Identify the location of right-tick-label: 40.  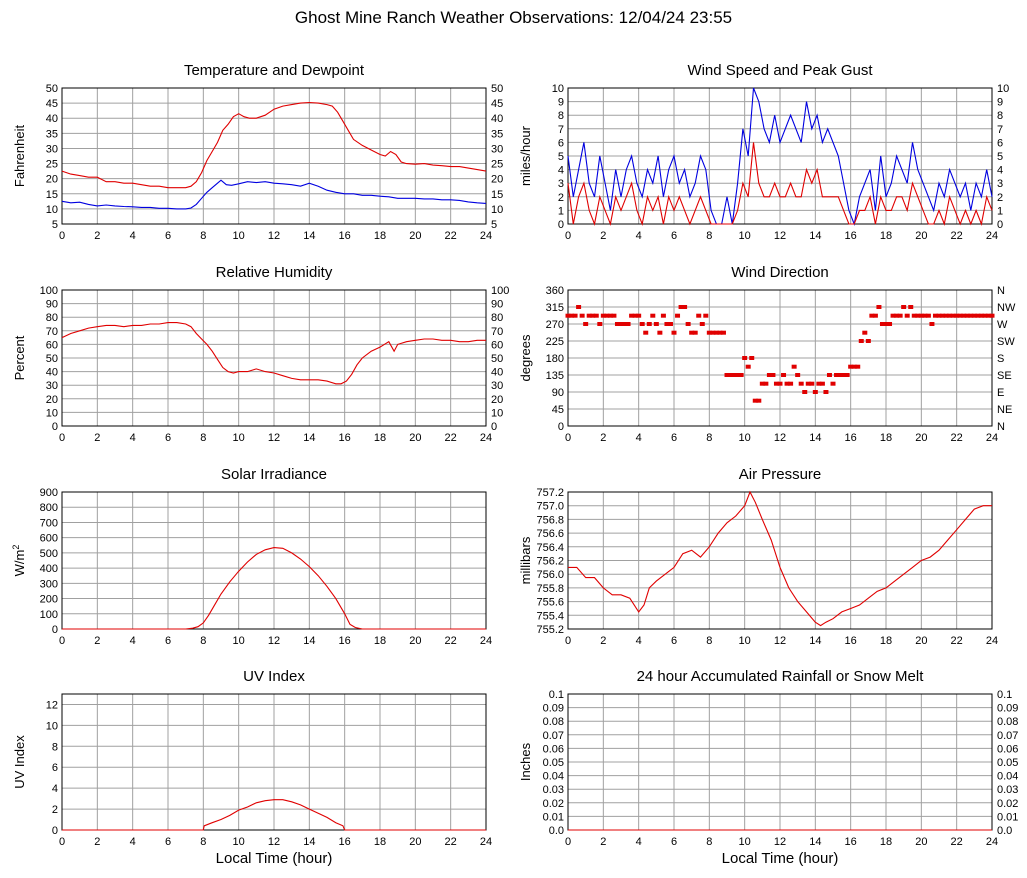
(497, 119).